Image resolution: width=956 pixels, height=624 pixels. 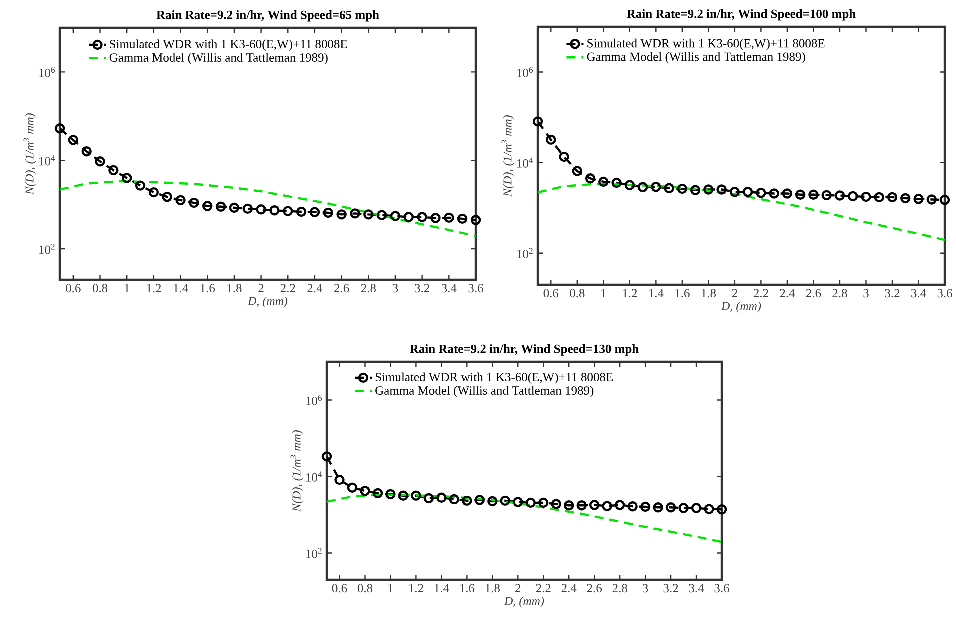 I want to click on x-tick-label: 1.6, so click(x=683, y=293).